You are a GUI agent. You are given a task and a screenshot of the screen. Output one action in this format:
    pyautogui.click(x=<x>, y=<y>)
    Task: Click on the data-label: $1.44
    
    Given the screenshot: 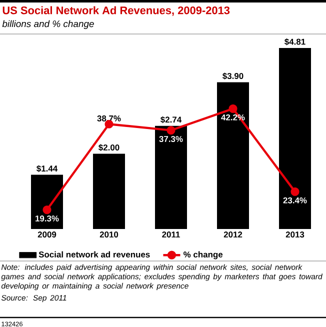 What is the action you would take?
    pyautogui.click(x=47, y=168)
    